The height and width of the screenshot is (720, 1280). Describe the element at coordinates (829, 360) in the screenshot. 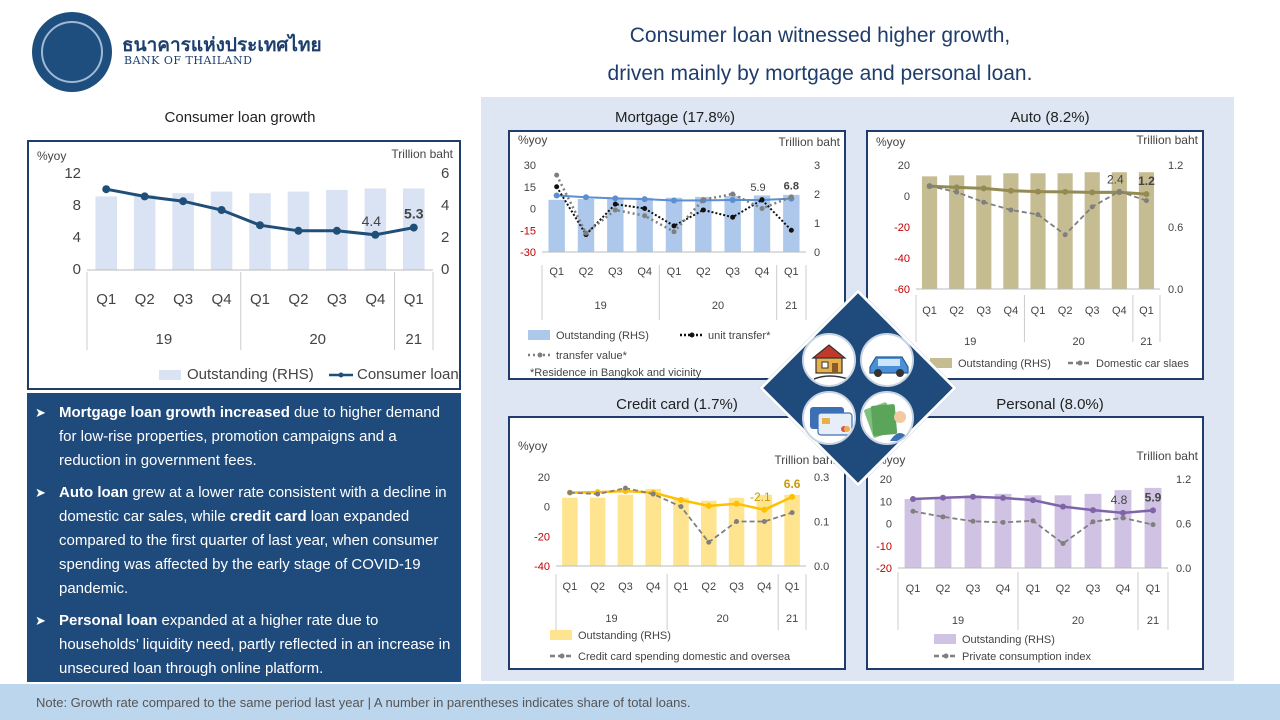

I see `house-icon` at that location.